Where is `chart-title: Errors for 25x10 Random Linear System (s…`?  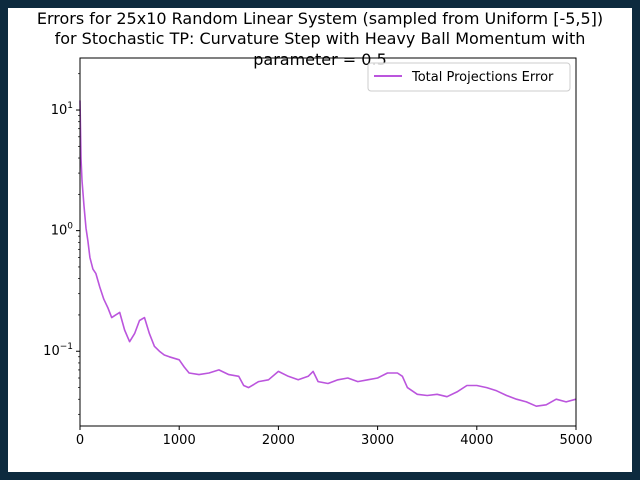
chart-title: Errors for 25x10 Random Linear System (s… is located at coordinates (320, 39).